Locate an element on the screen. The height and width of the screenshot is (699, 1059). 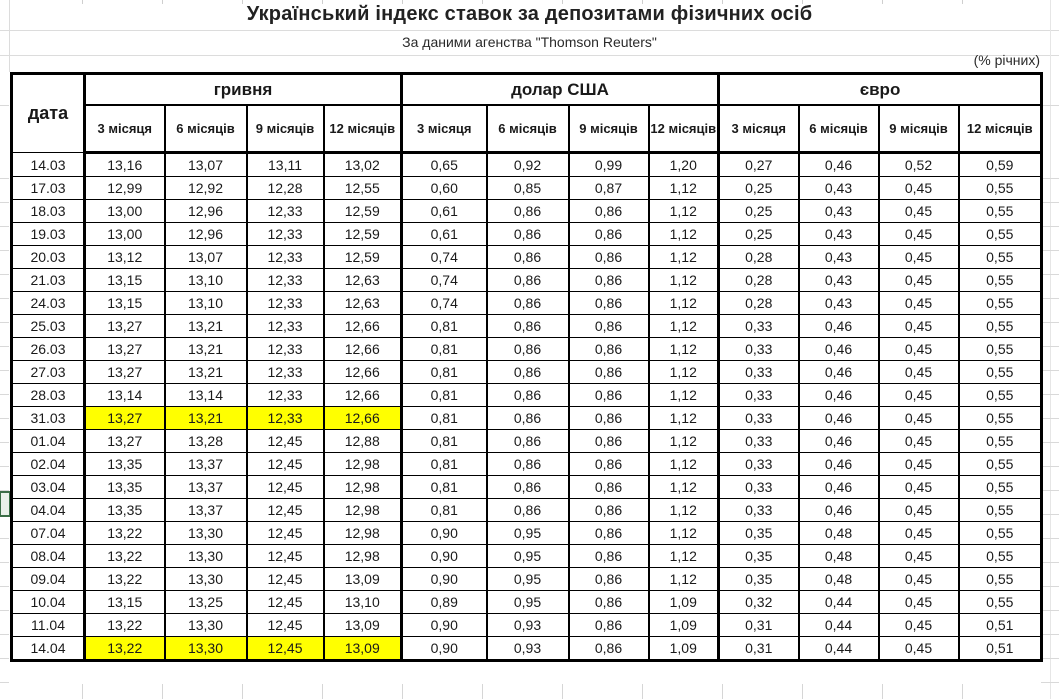
date-column-header: дата is located at coordinates (48, 113).